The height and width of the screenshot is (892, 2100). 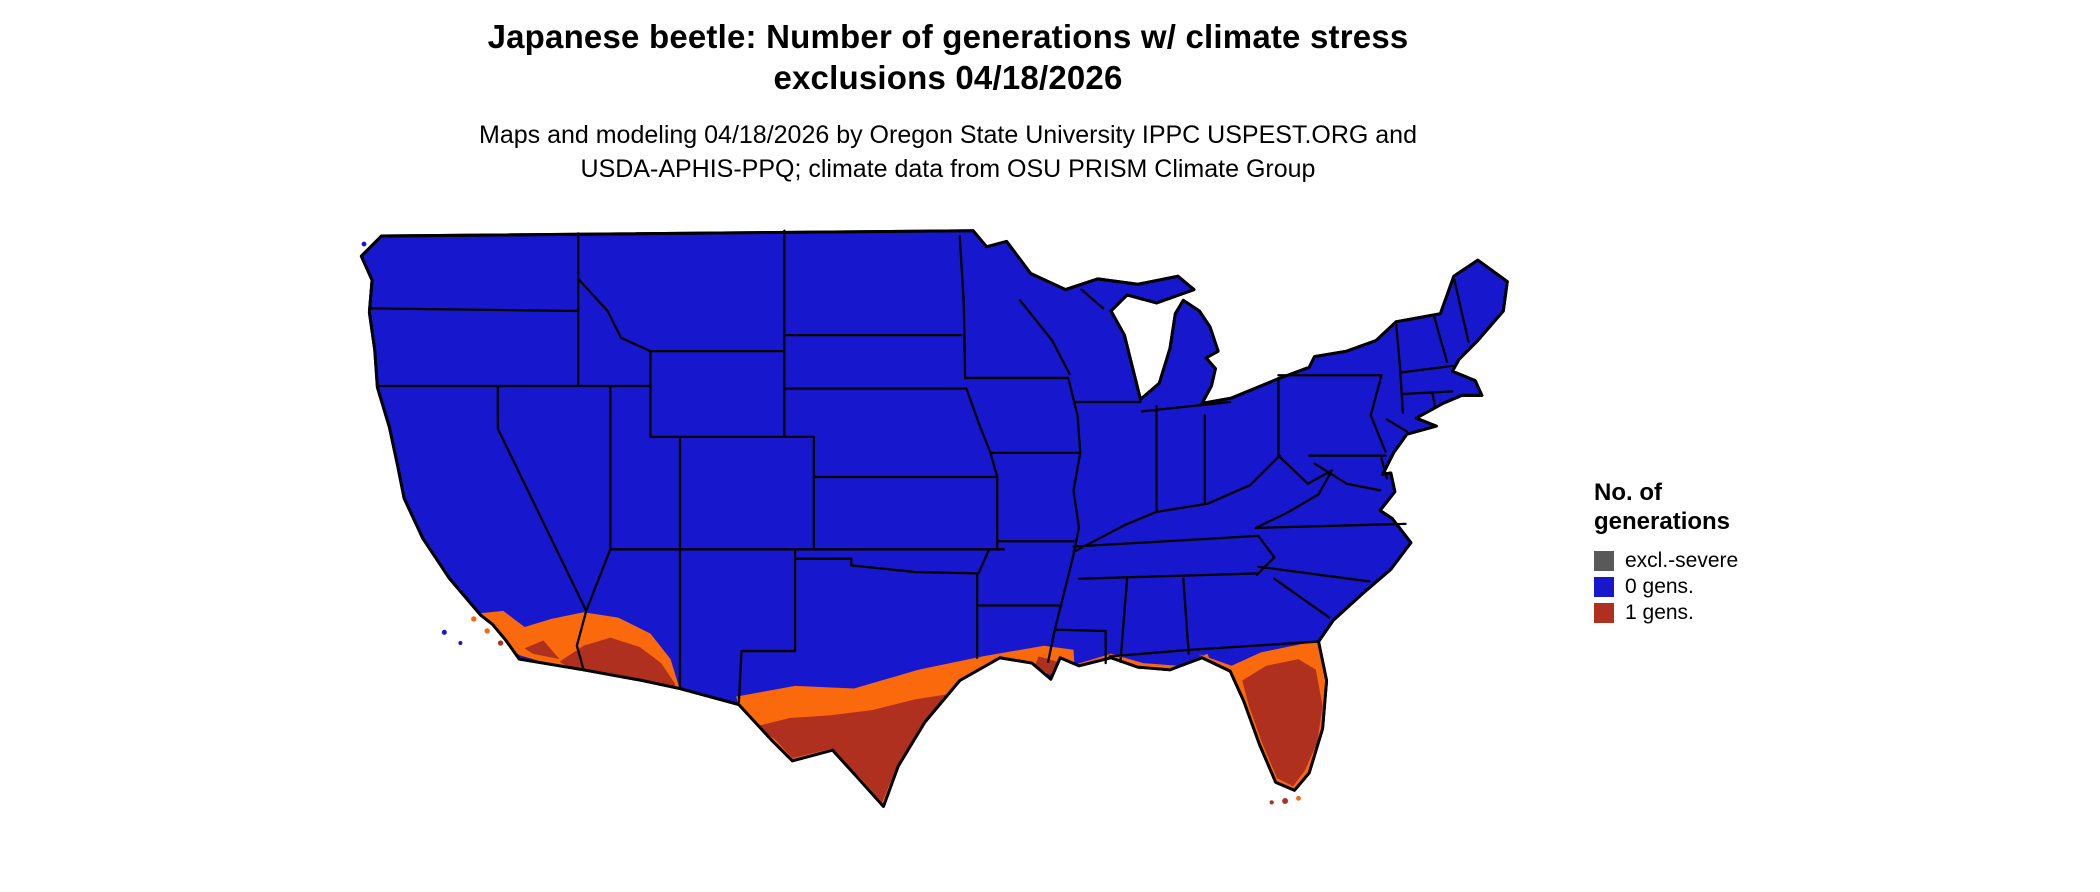 What do you see at coordinates (1628, 492) in the screenshot?
I see `legend-title-line1: No. of` at bounding box center [1628, 492].